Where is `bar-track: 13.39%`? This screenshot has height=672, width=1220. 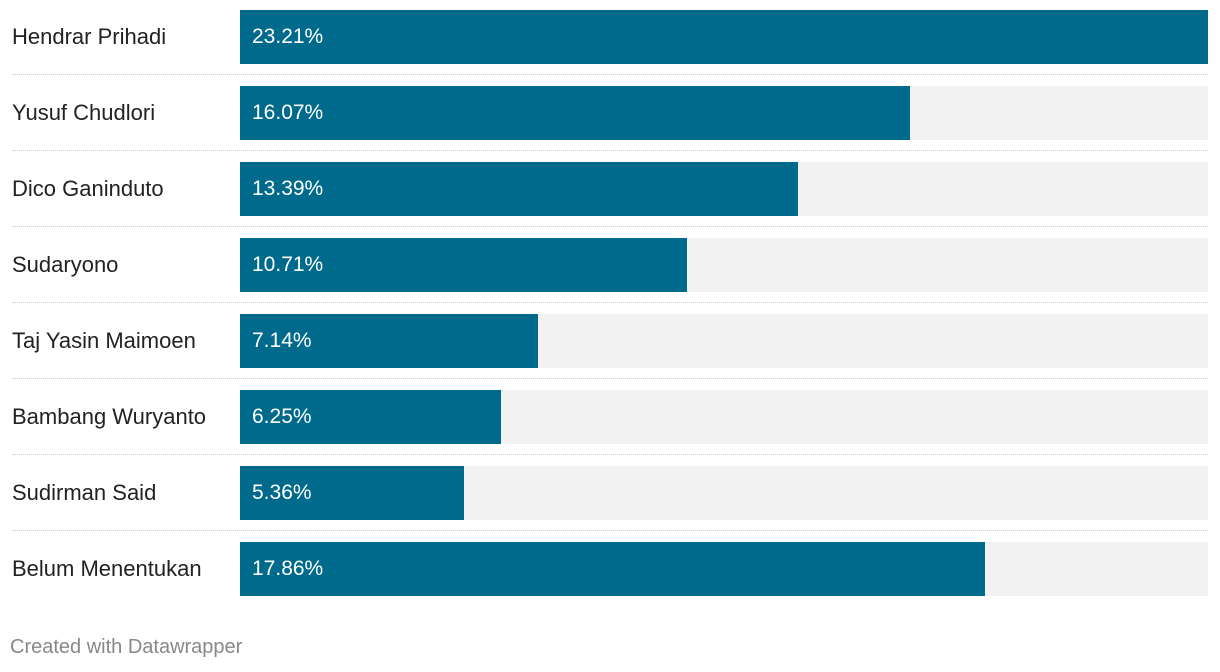 bar-track: 13.39% is located at coordinates (724, 189).